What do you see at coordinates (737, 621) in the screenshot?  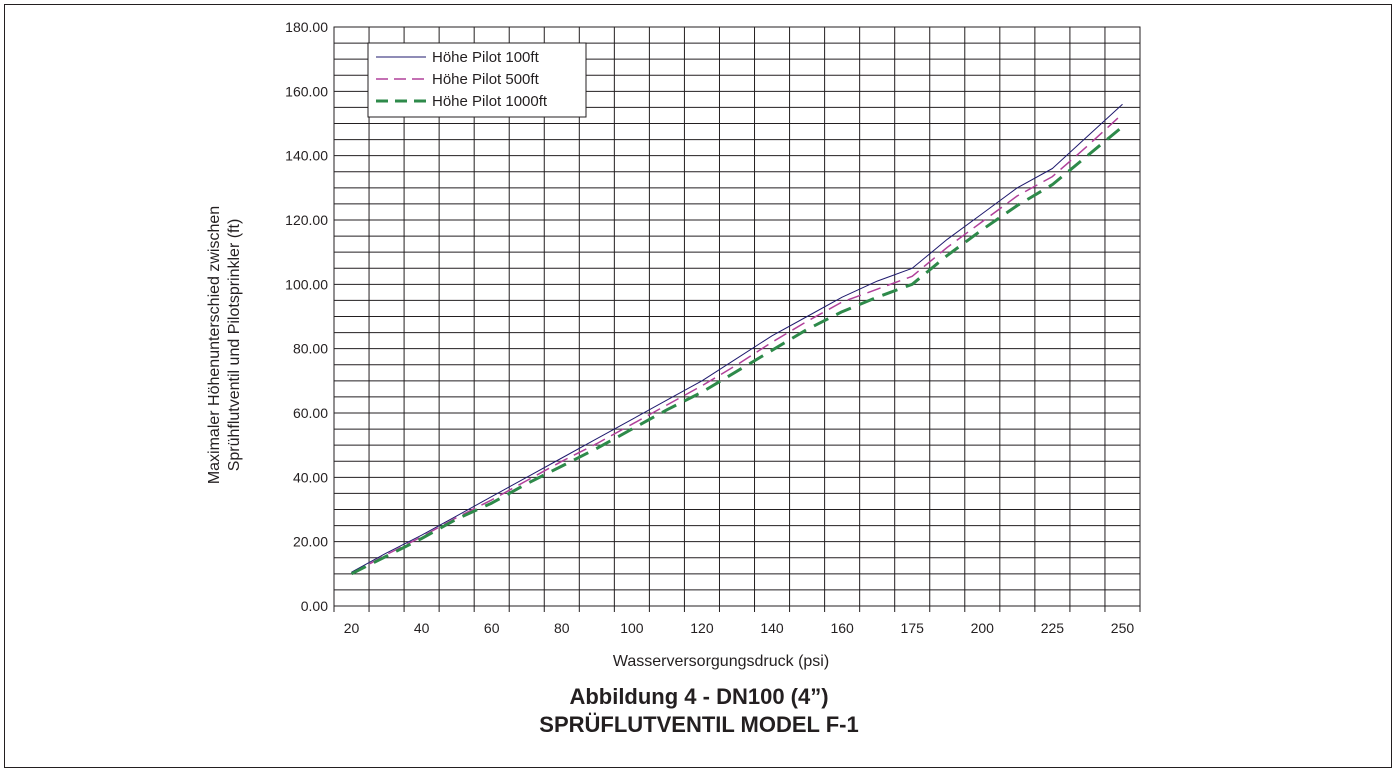 I see `x-axis-ticks: 20 40 60 80 100 120 140 160 175 200 225 250` at bounding box center [737, 621].